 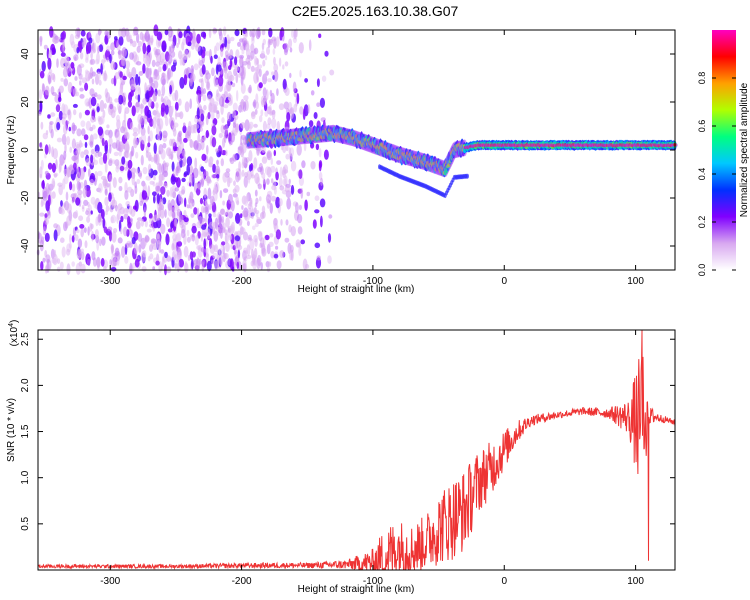 What do you see at coordinates (242, 281) in the screenshot?
I see `x-tick-label: -200` at bounding box center [242, 281].